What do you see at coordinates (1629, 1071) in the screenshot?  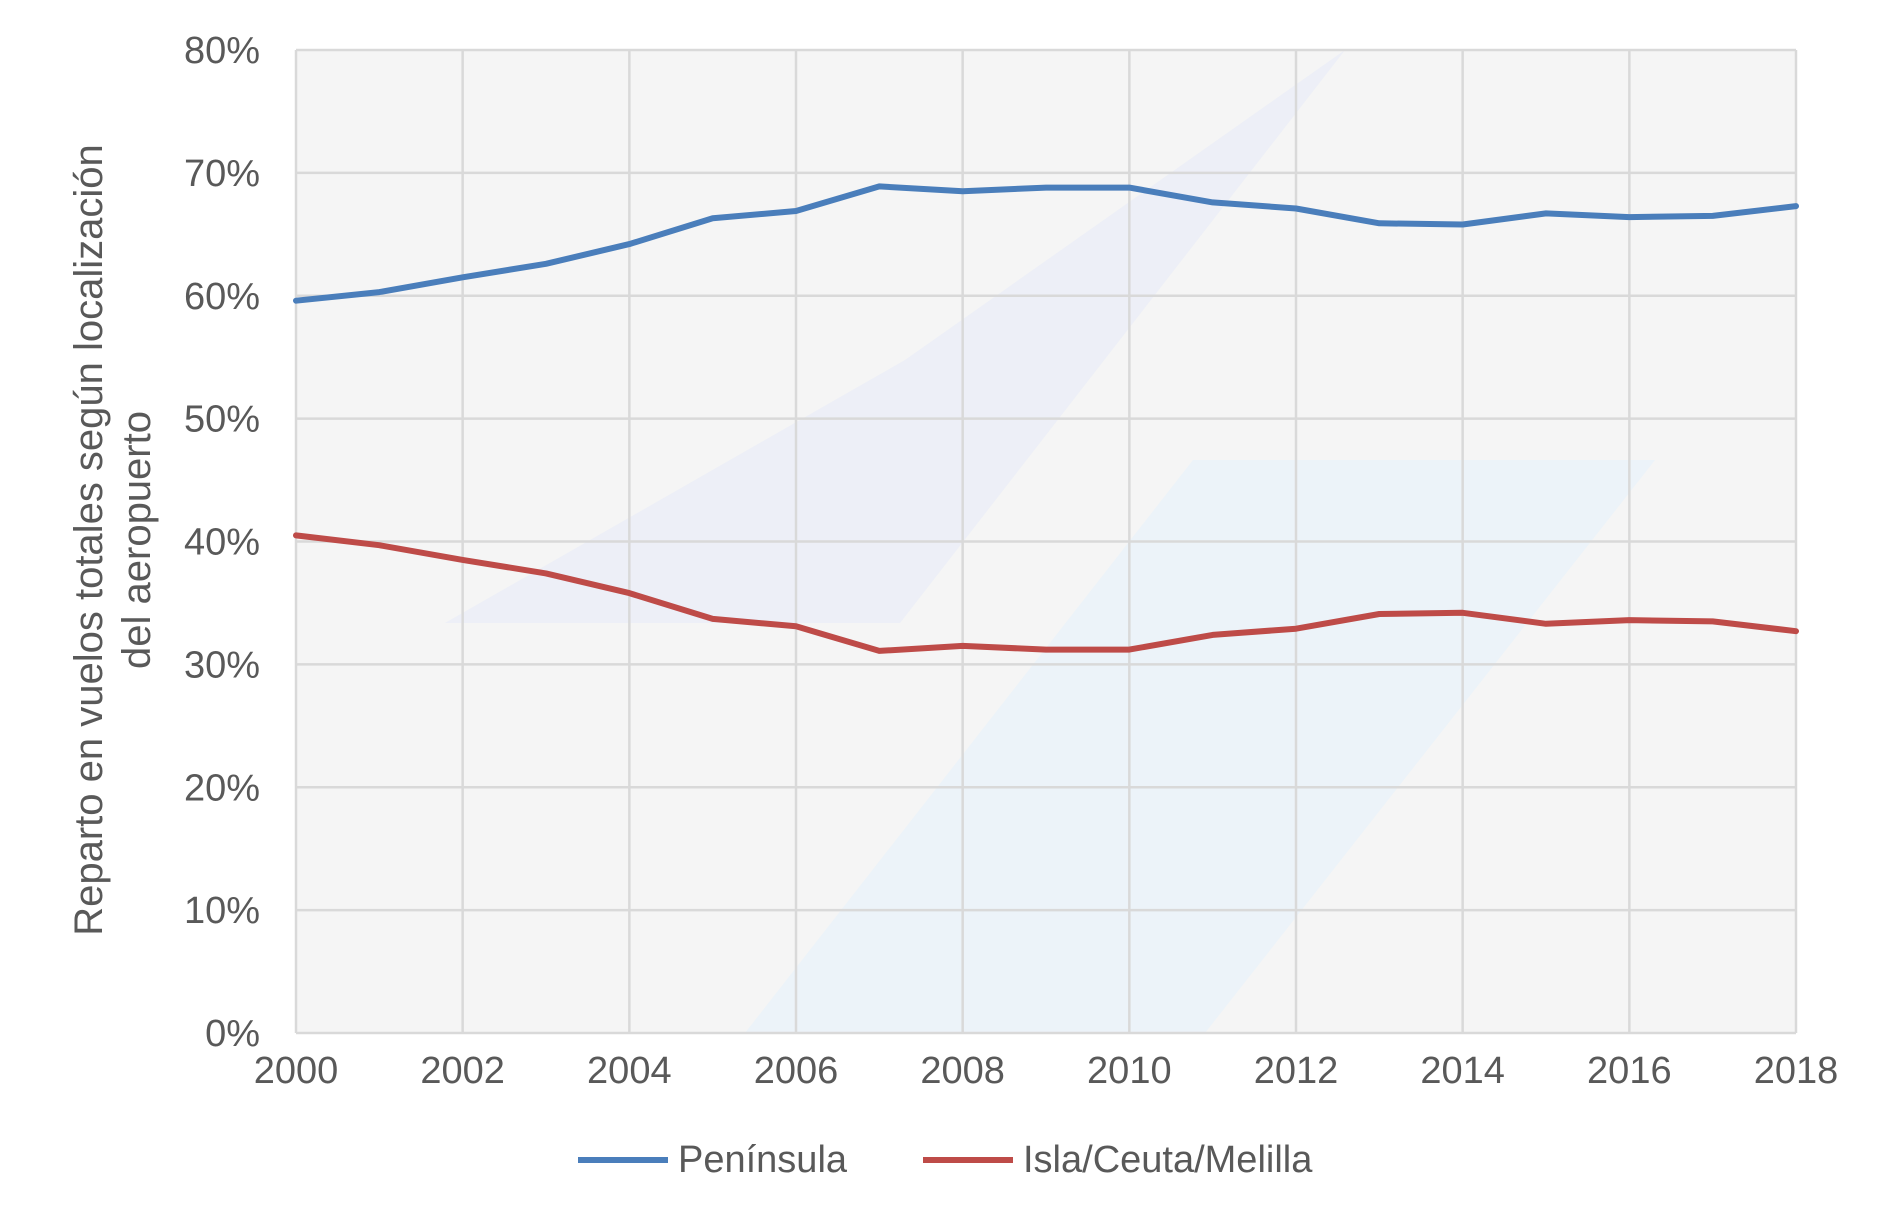 I see `x-tick-label: 2016` at bounding box center [1629, 1071].